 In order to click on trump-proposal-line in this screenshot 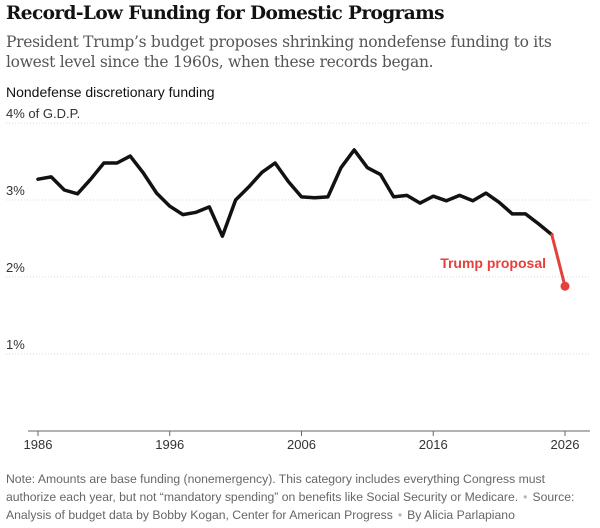, I will do `click(558, 260)`.